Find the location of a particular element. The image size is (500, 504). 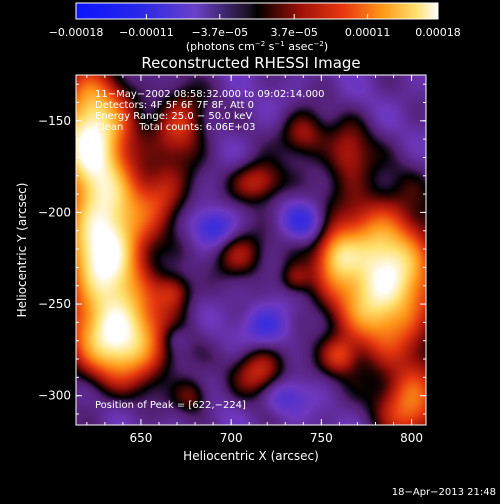

x-tick-label: 750 is located at coordinates (321, 438).